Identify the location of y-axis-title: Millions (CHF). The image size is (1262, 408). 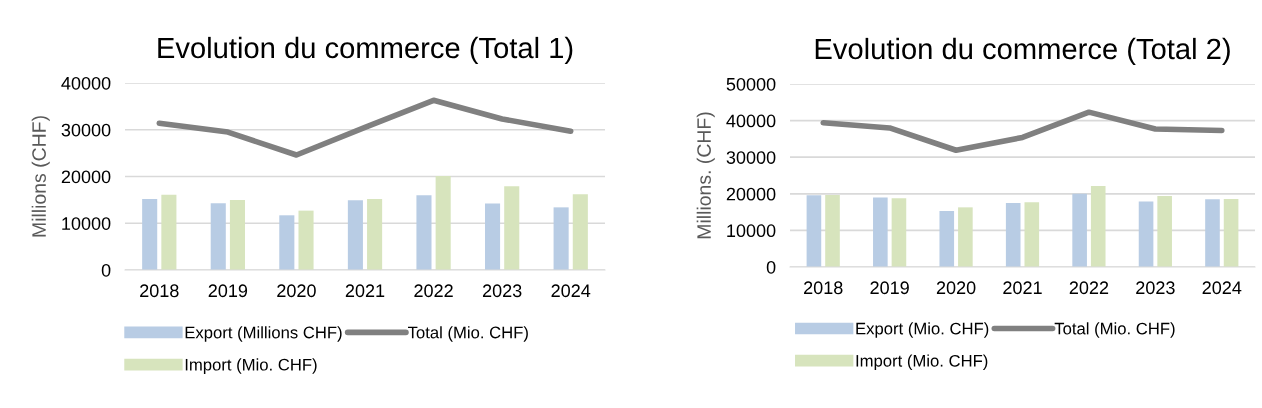
(40, 176).